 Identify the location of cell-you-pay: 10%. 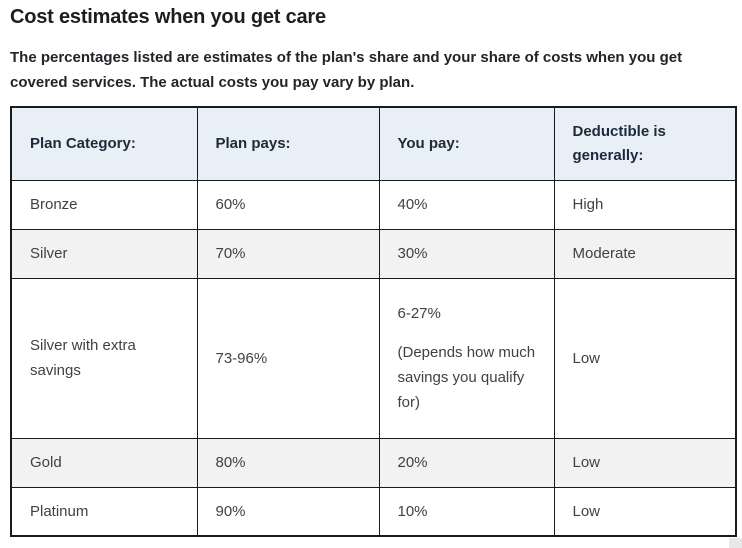
(466, 511).